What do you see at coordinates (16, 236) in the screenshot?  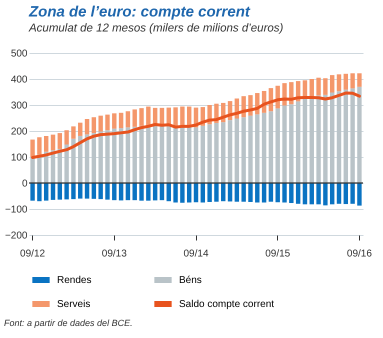 I see `y-tick-label: −200` at bounding box center [16, 236].